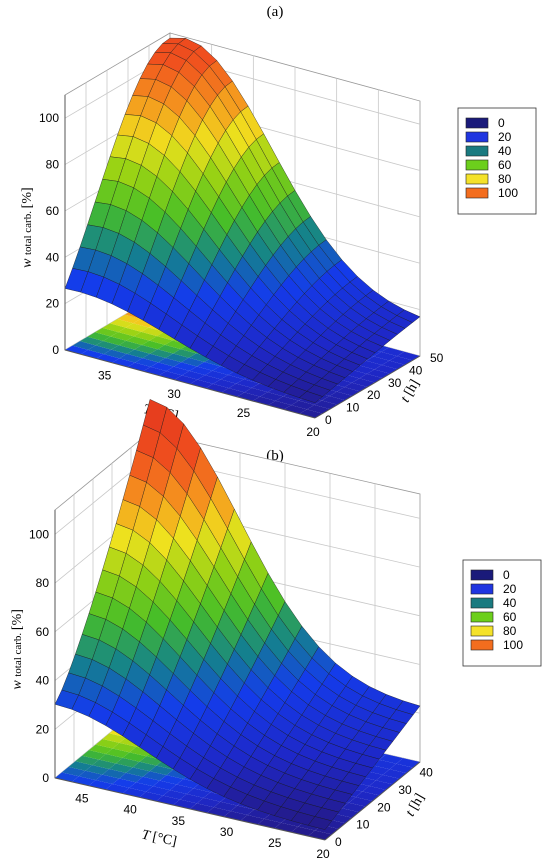 Image resolution: width=550 pixels, height=862 pixels. What do you see at coordinates (164, 840) in the screenshot?
I see `x-axis-title-unit: [°C]` at bounding box center [164, 840].